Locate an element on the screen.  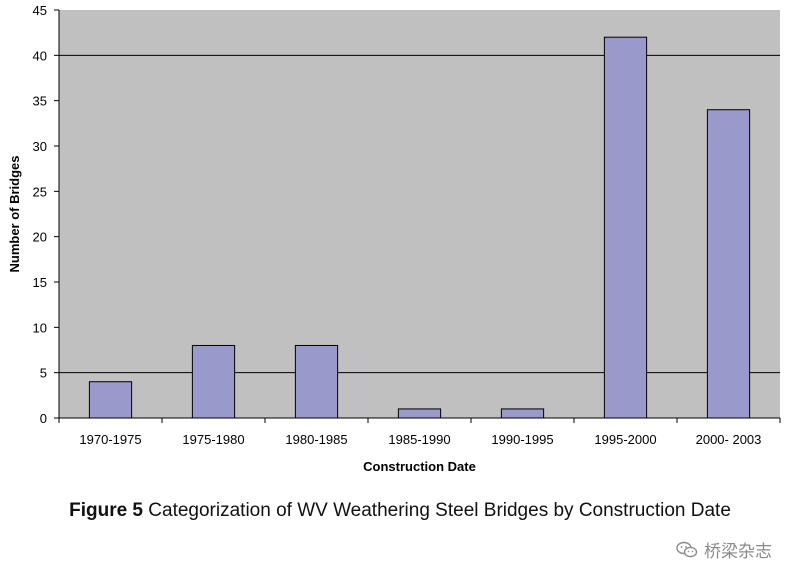
bar-1985-1990 is located at coordinates (419, 413).